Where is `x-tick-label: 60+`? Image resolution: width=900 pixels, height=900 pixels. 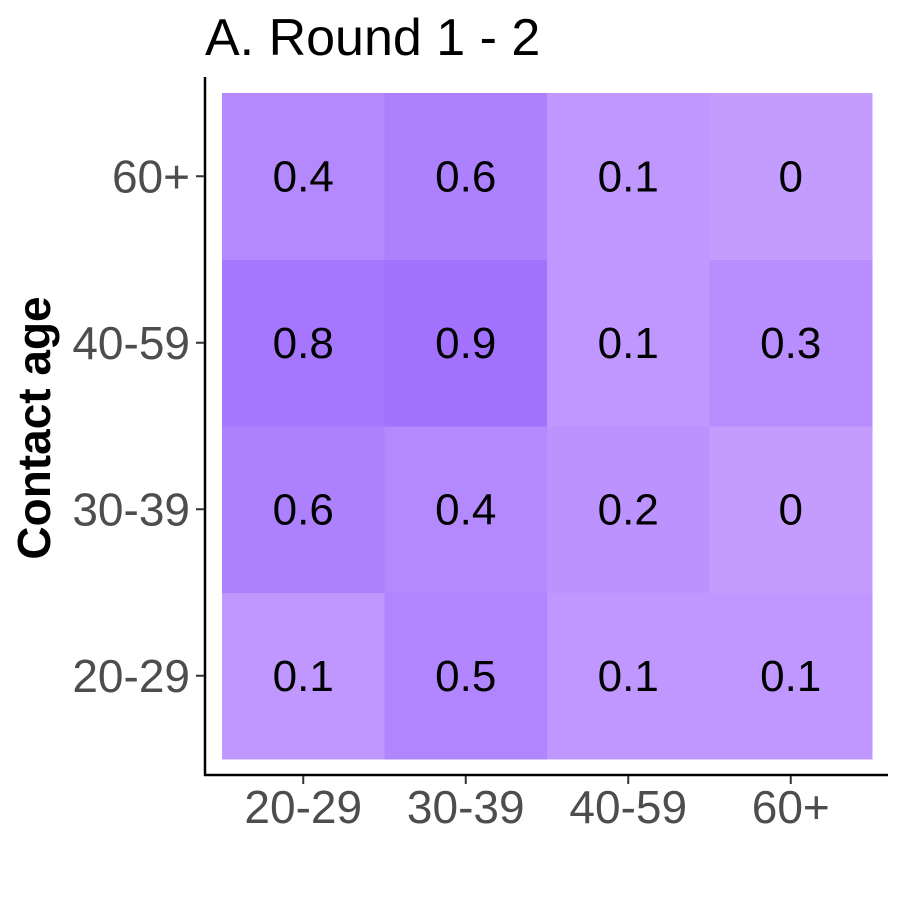
x-tick-label: 60+ is located at coordinates (791, 807).